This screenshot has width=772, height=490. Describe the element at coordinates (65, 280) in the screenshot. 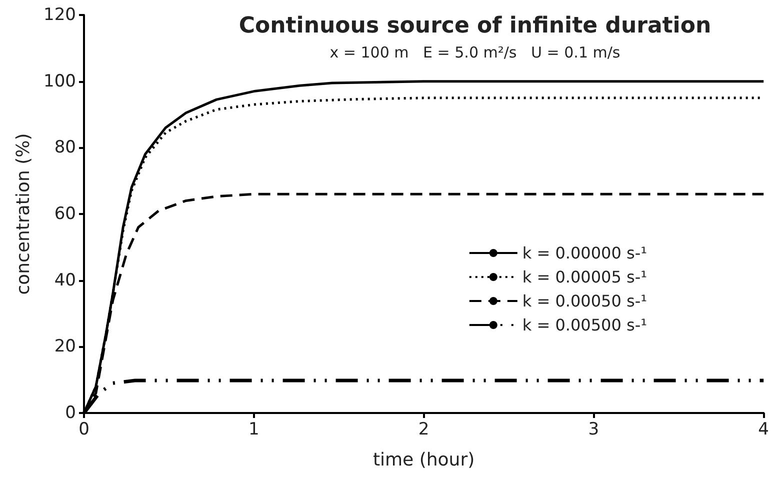

I see `y-tick-label: 40` at that location.